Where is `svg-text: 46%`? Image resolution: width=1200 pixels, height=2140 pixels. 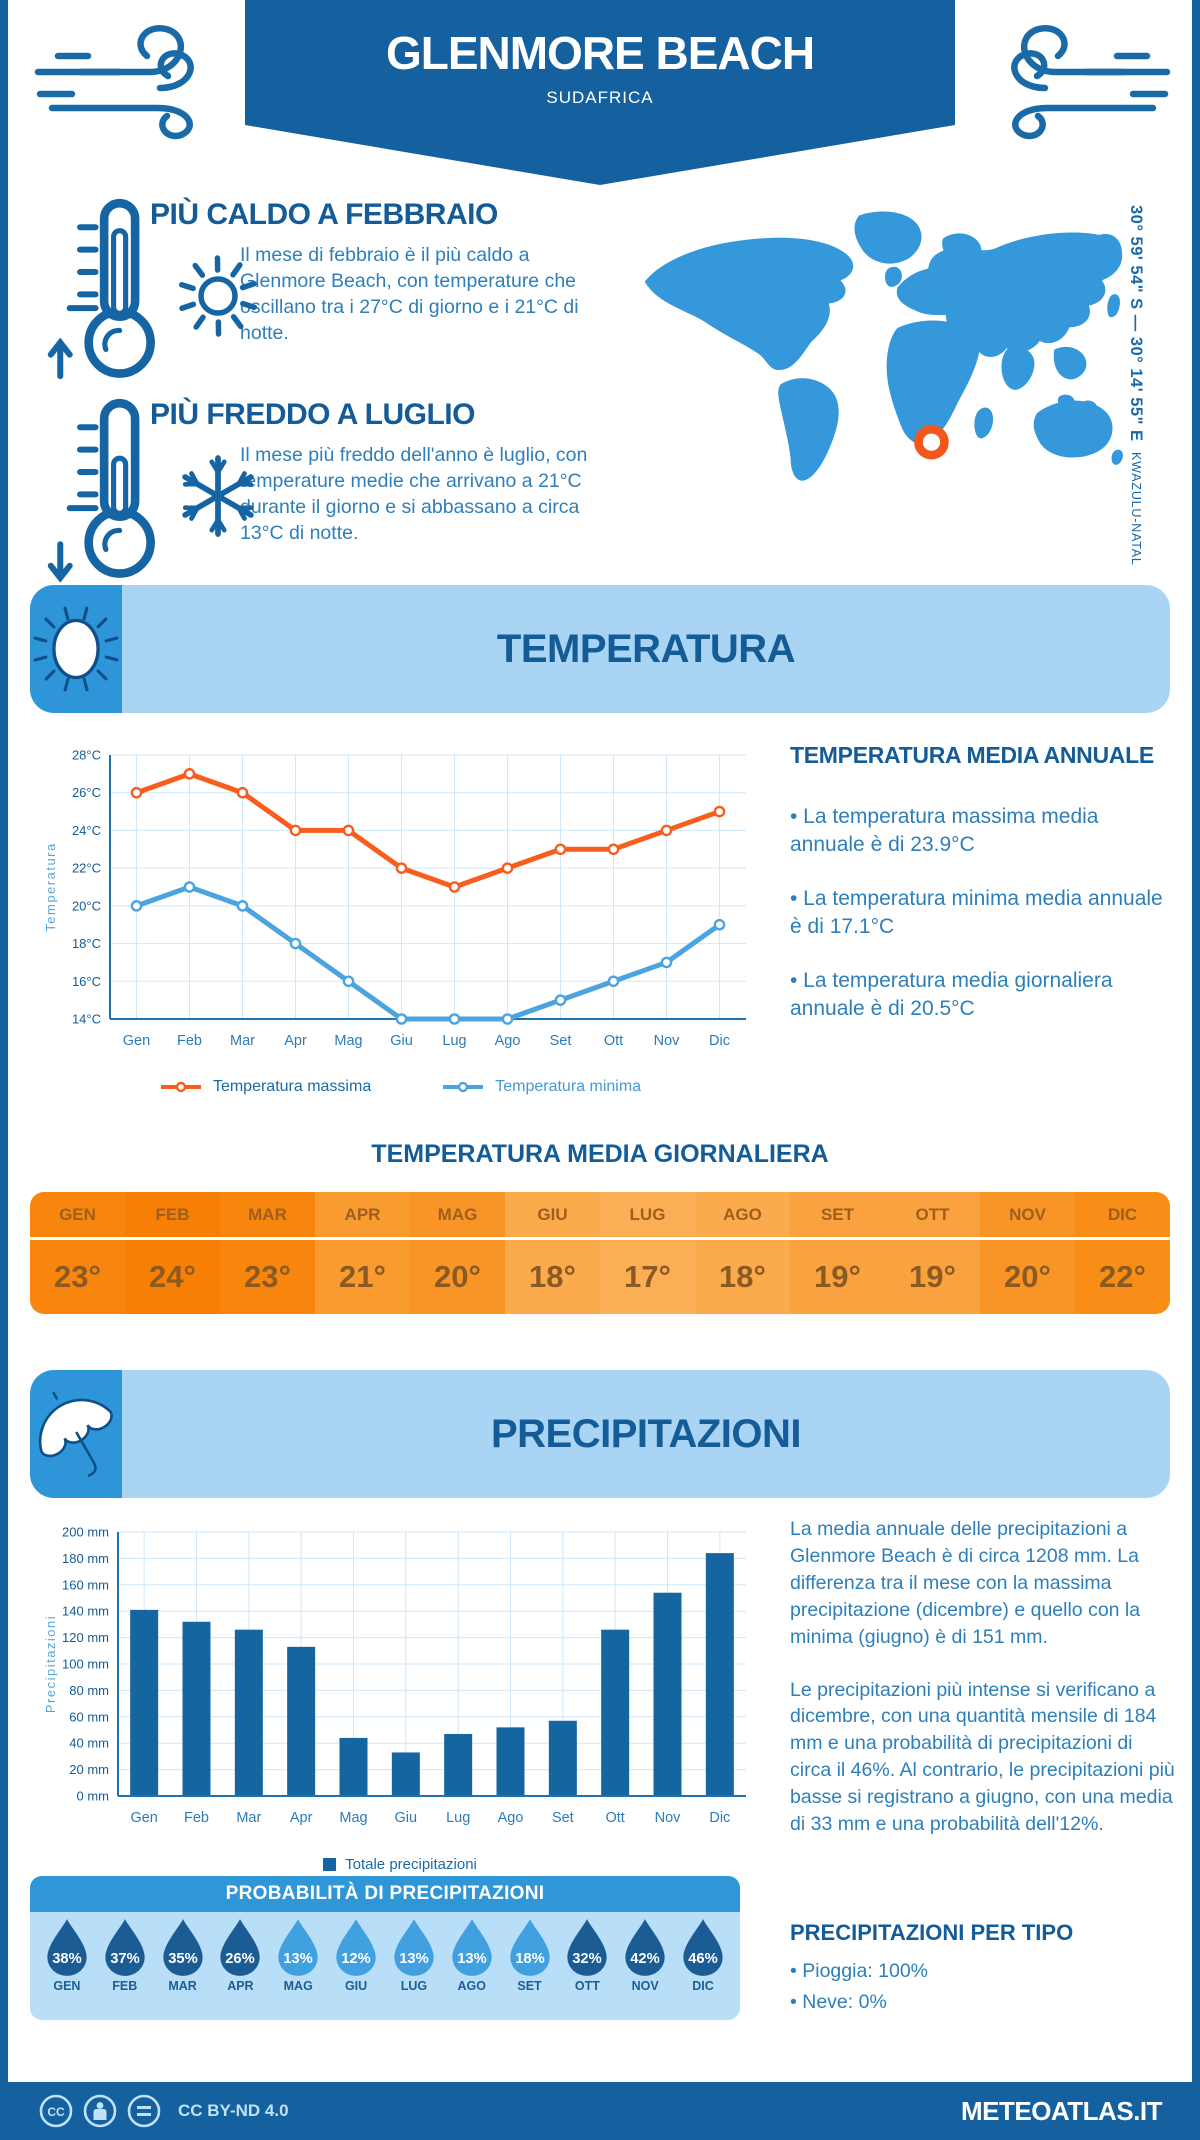
svg-text: 46% is located at coordinates (703, 1959).